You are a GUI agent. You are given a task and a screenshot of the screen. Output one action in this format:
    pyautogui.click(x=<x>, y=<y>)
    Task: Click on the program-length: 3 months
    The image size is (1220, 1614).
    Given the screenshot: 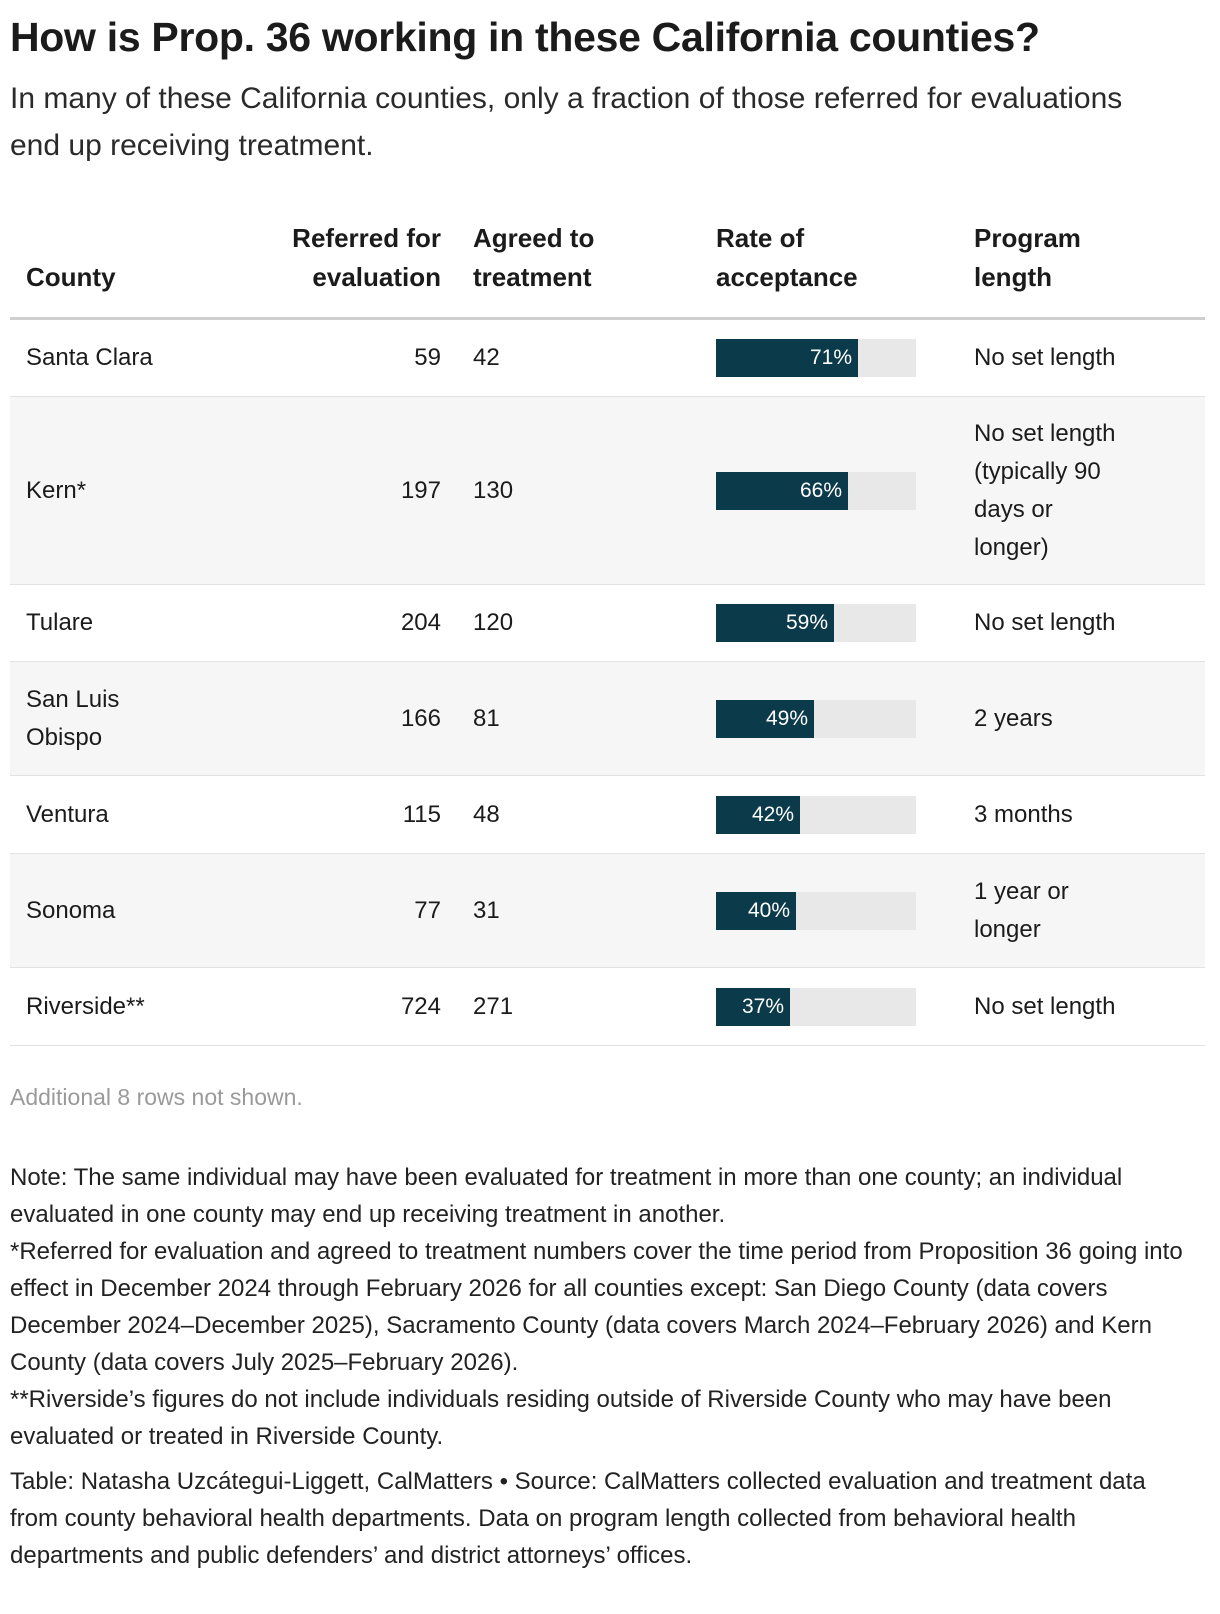 What is the action you would take?
    pyautogui.click(x=1023, y=814)
    